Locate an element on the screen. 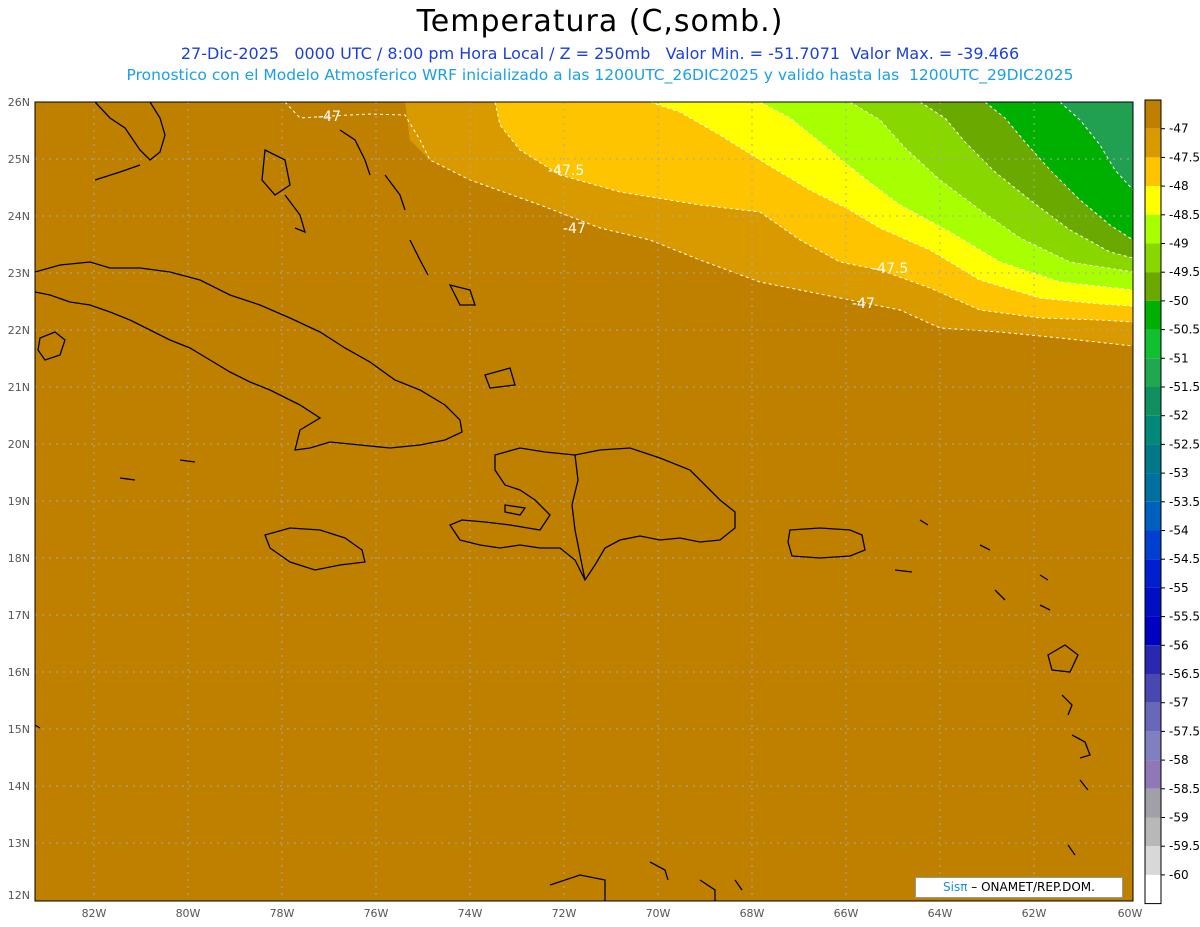 This screenshot has height=927, width=1200. lat-label: 12N is located at coordinates (19, 895).